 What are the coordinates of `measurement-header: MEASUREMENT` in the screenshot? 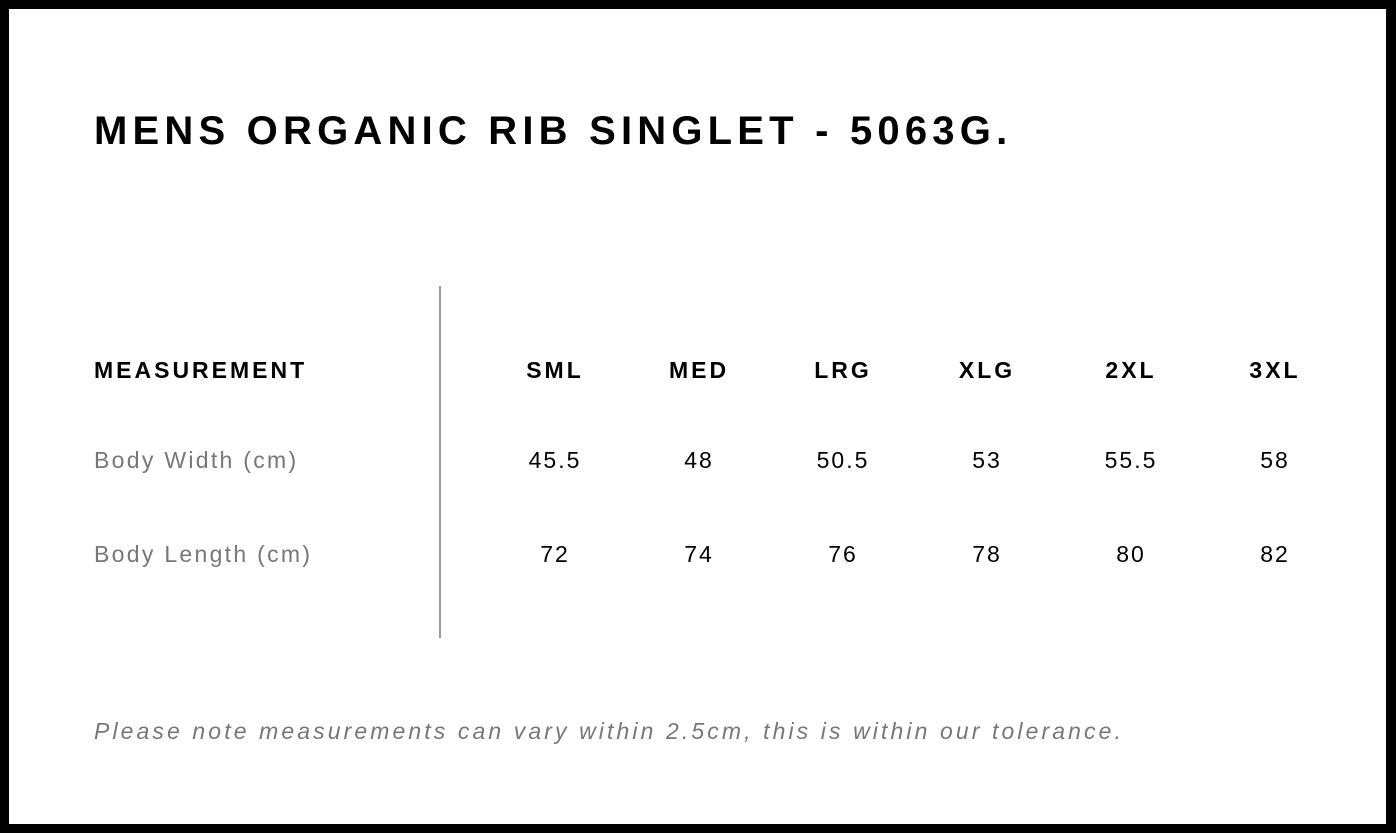 It's located at (201, 370).